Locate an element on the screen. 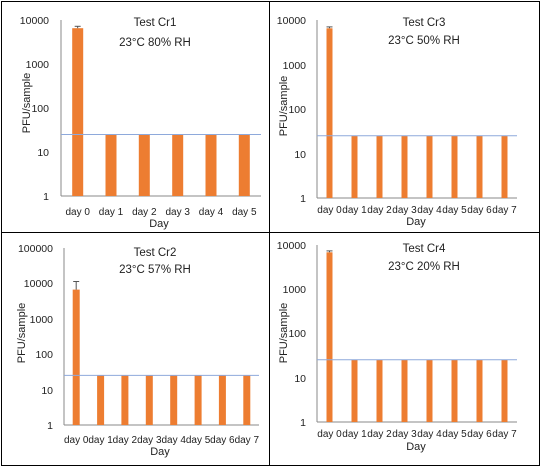 Image resolution: width=543 pixels, height=469 pixels. chart-title: Test Cr3 is located at coordinates (424, 23).